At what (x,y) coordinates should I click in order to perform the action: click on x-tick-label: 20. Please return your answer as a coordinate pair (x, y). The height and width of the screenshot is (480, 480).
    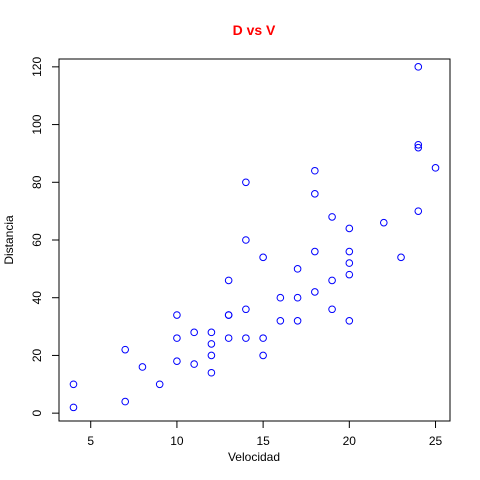
    Looking at the image, I should click on (350, 441).